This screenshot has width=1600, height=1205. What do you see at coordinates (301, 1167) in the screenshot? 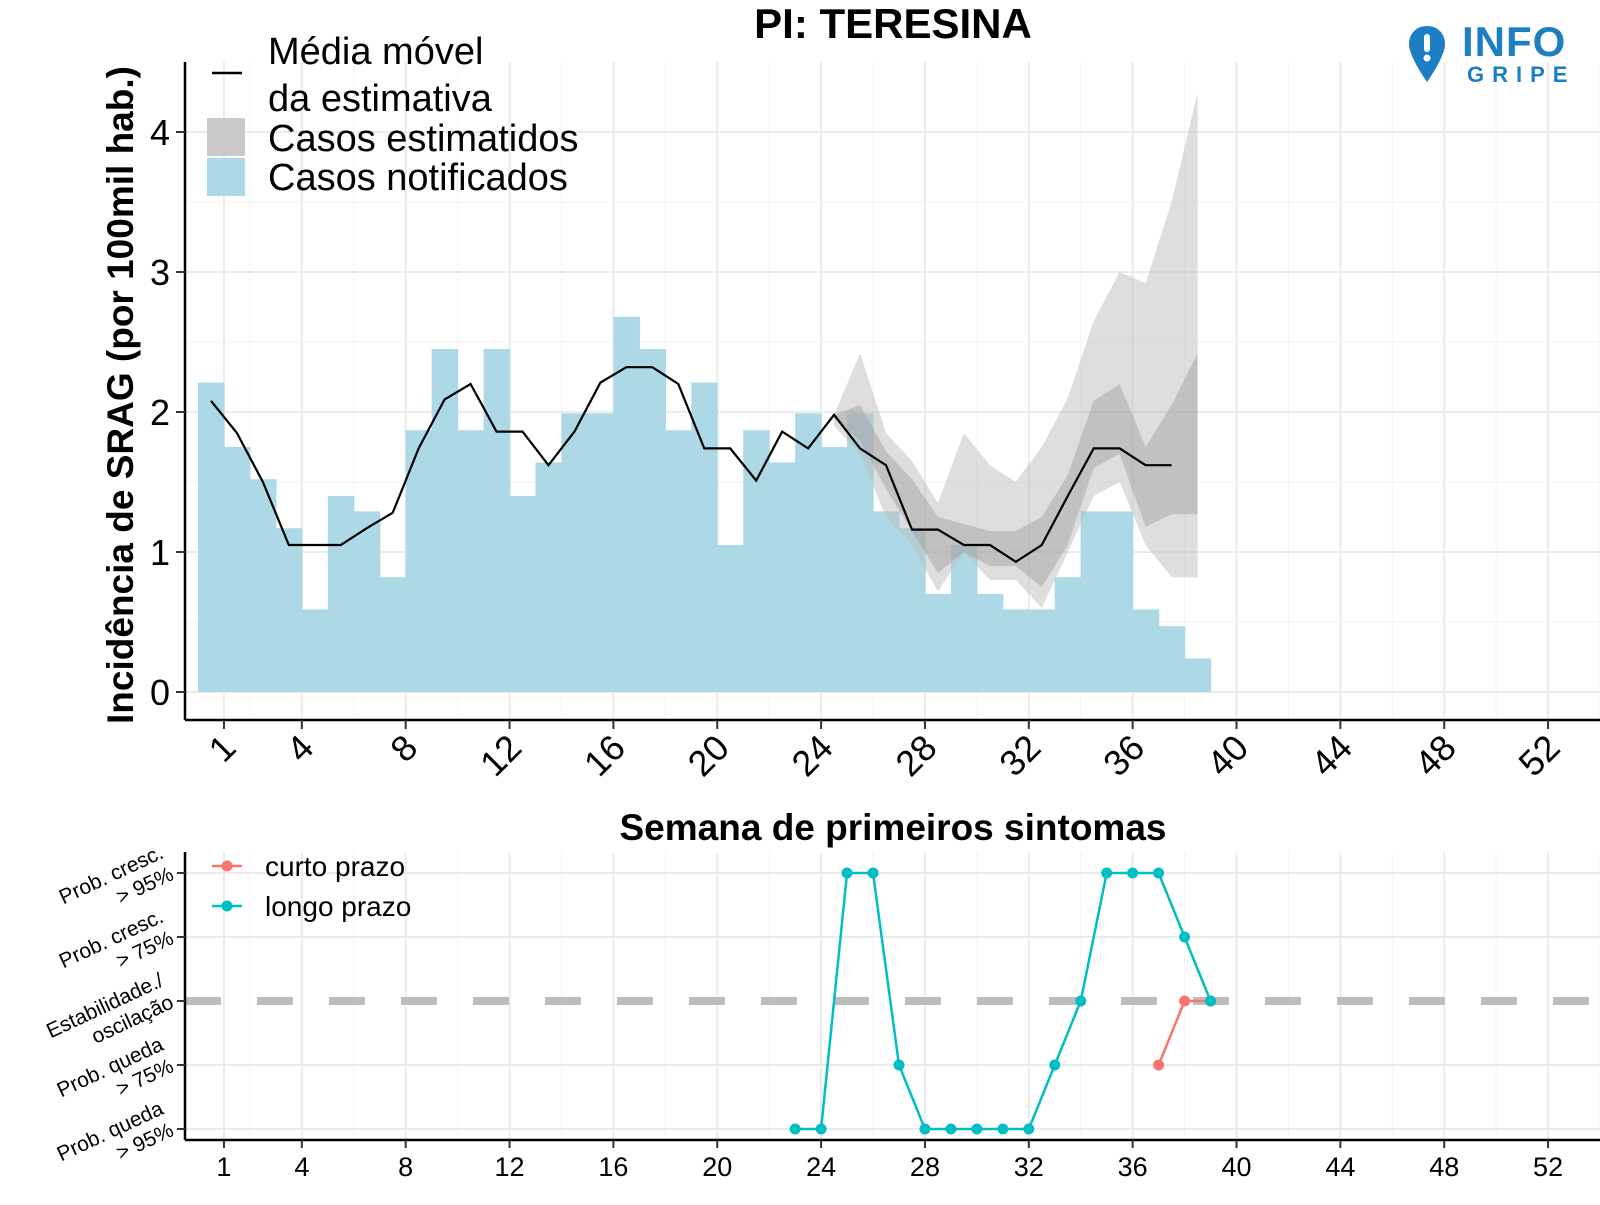
I see `bottom-x-tick-label: 4` at bounding box center [301, 1167].